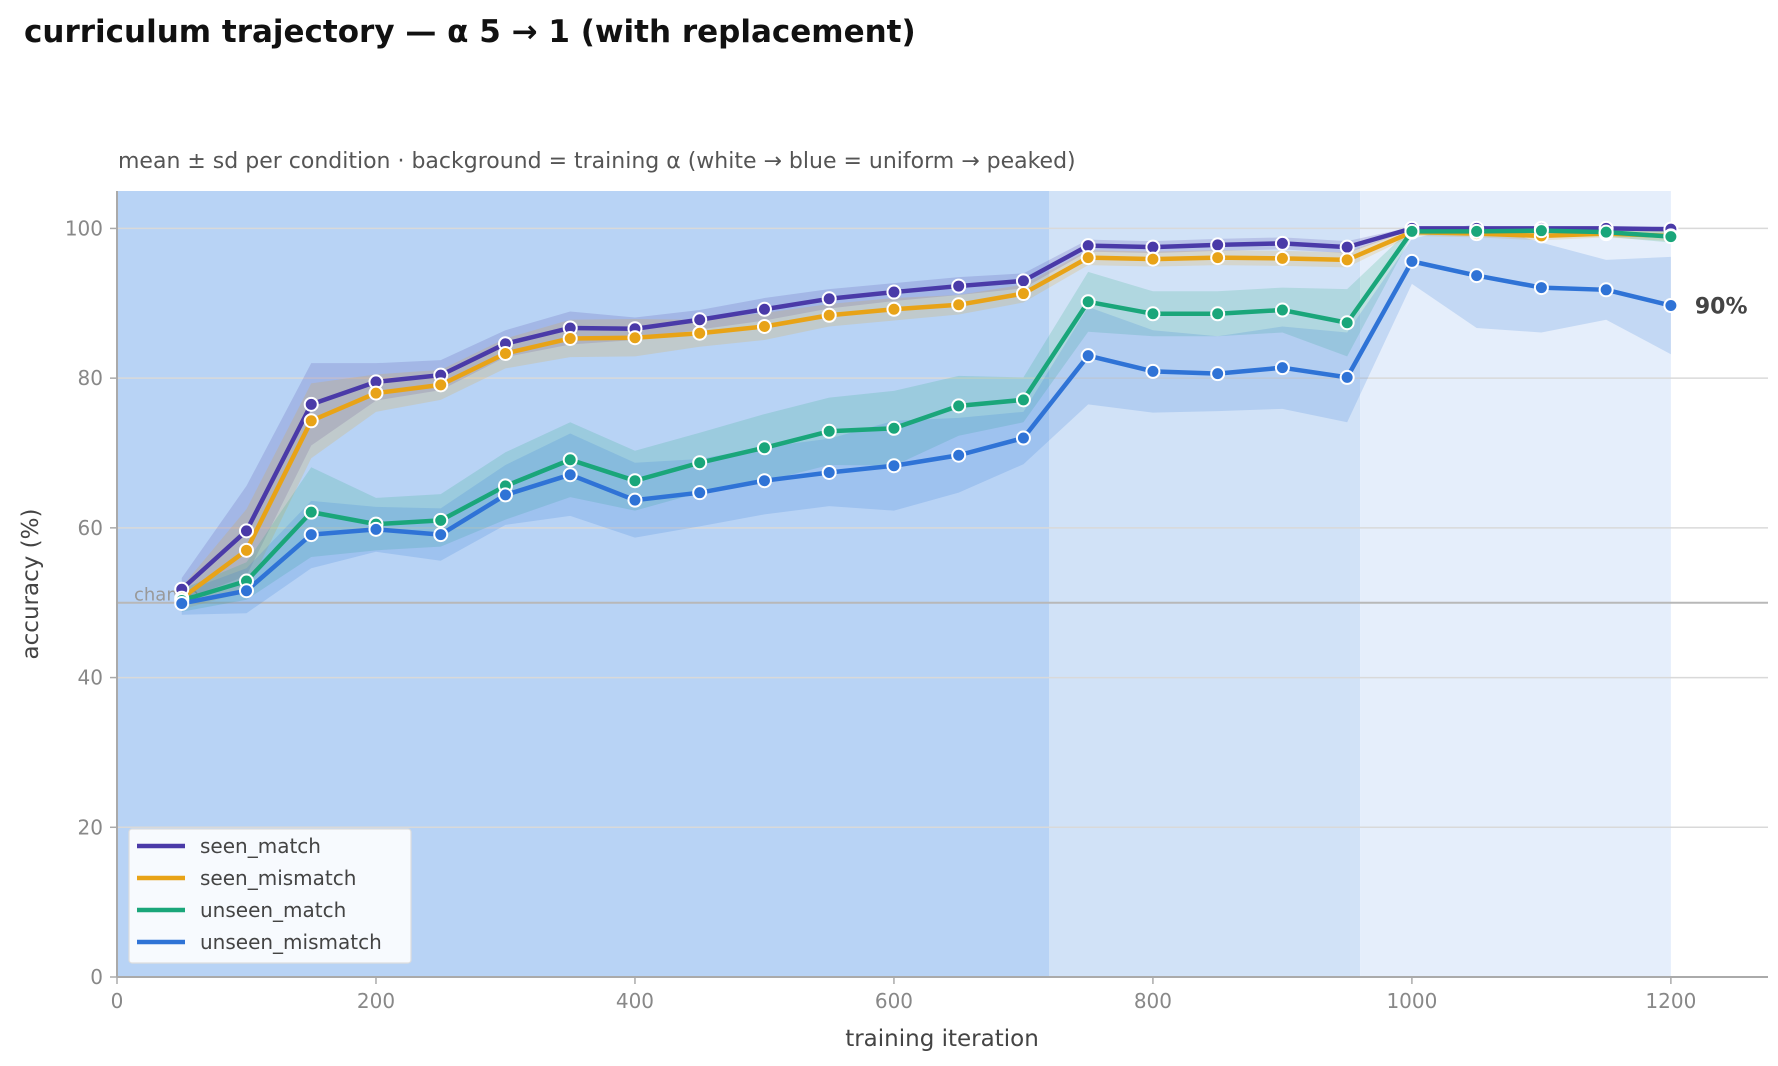  What do you see at coordinates (376, 1001) in the screenshot?
I see `x-tick-label-200: 200` at bounding box center [376, 1001].